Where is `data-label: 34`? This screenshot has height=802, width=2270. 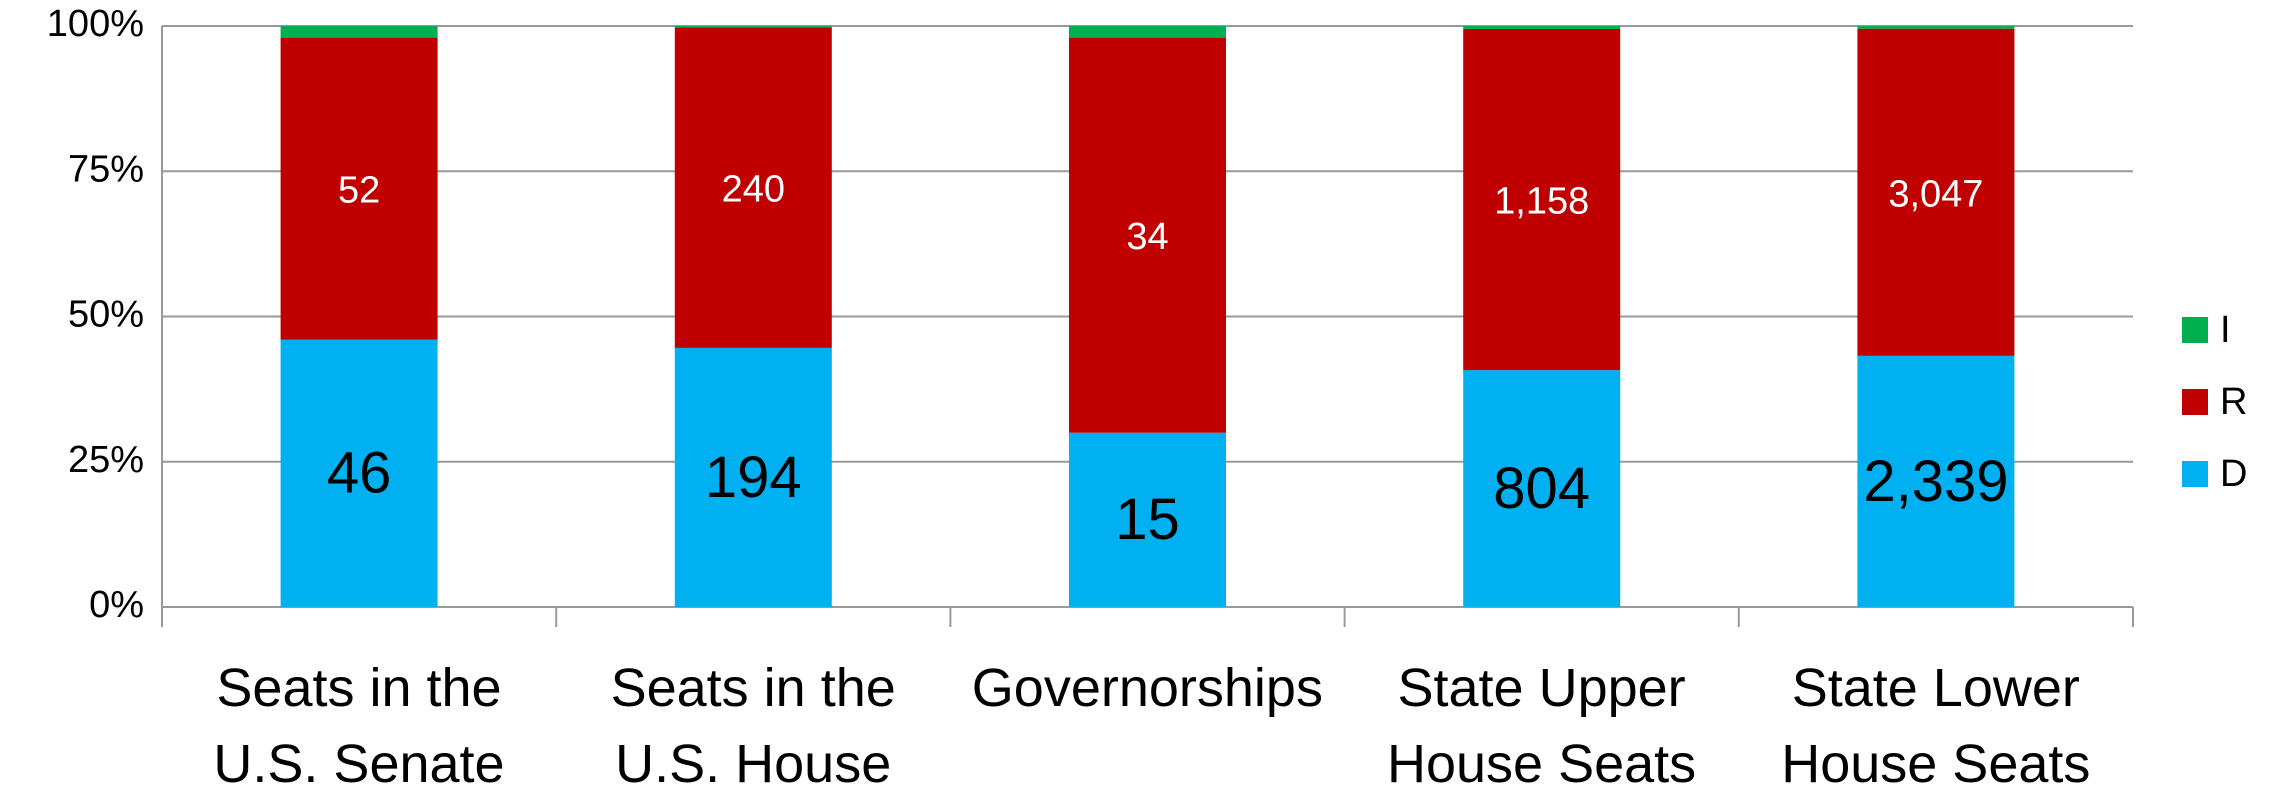
data-label: 34 is located at coordinates (1147, 237).